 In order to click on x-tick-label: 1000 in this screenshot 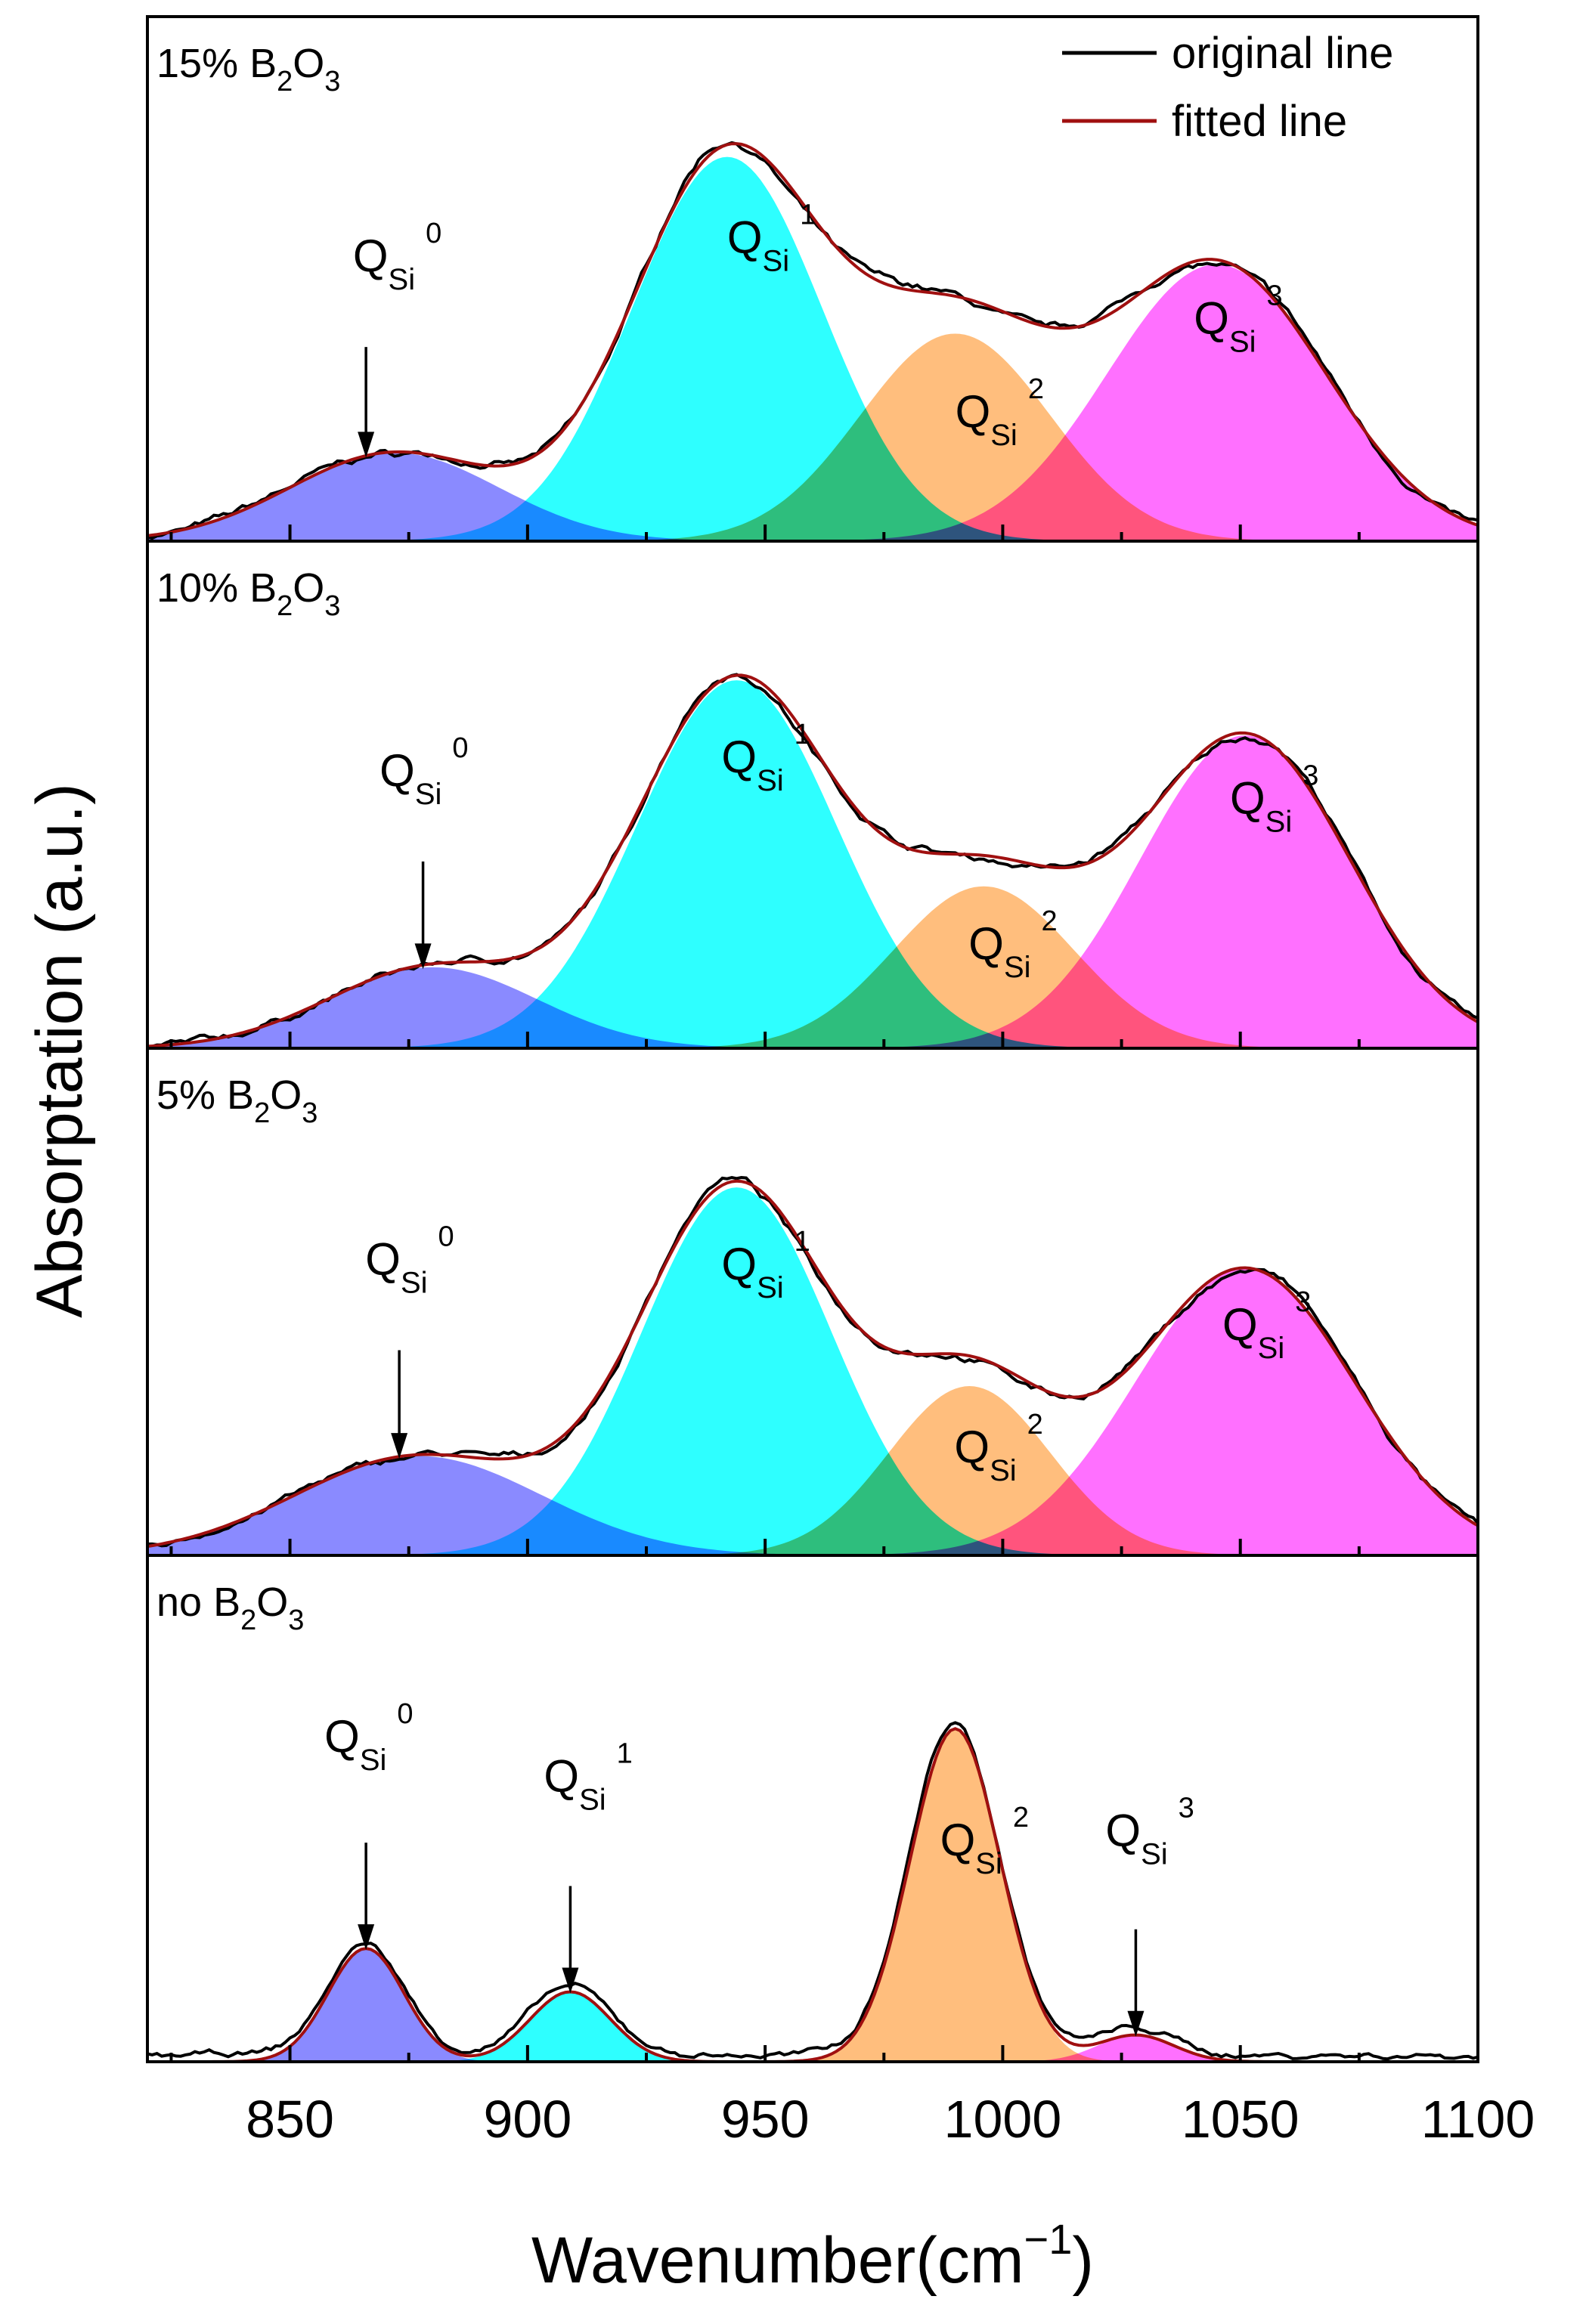, I will do `click(1003, 2119)`.